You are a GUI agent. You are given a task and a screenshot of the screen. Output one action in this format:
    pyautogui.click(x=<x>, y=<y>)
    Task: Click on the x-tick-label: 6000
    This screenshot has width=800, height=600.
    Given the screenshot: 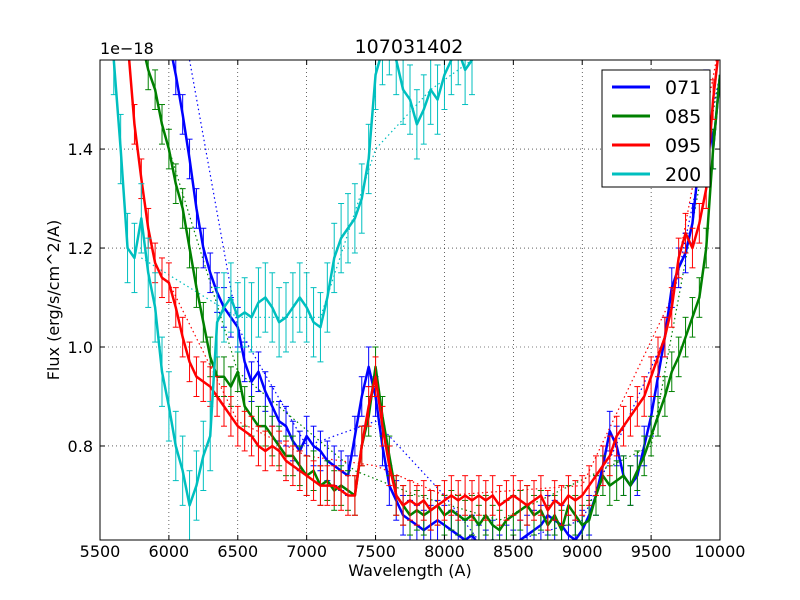 What is the action you would take?
    pyautogui.click(x=169, y=551)
    